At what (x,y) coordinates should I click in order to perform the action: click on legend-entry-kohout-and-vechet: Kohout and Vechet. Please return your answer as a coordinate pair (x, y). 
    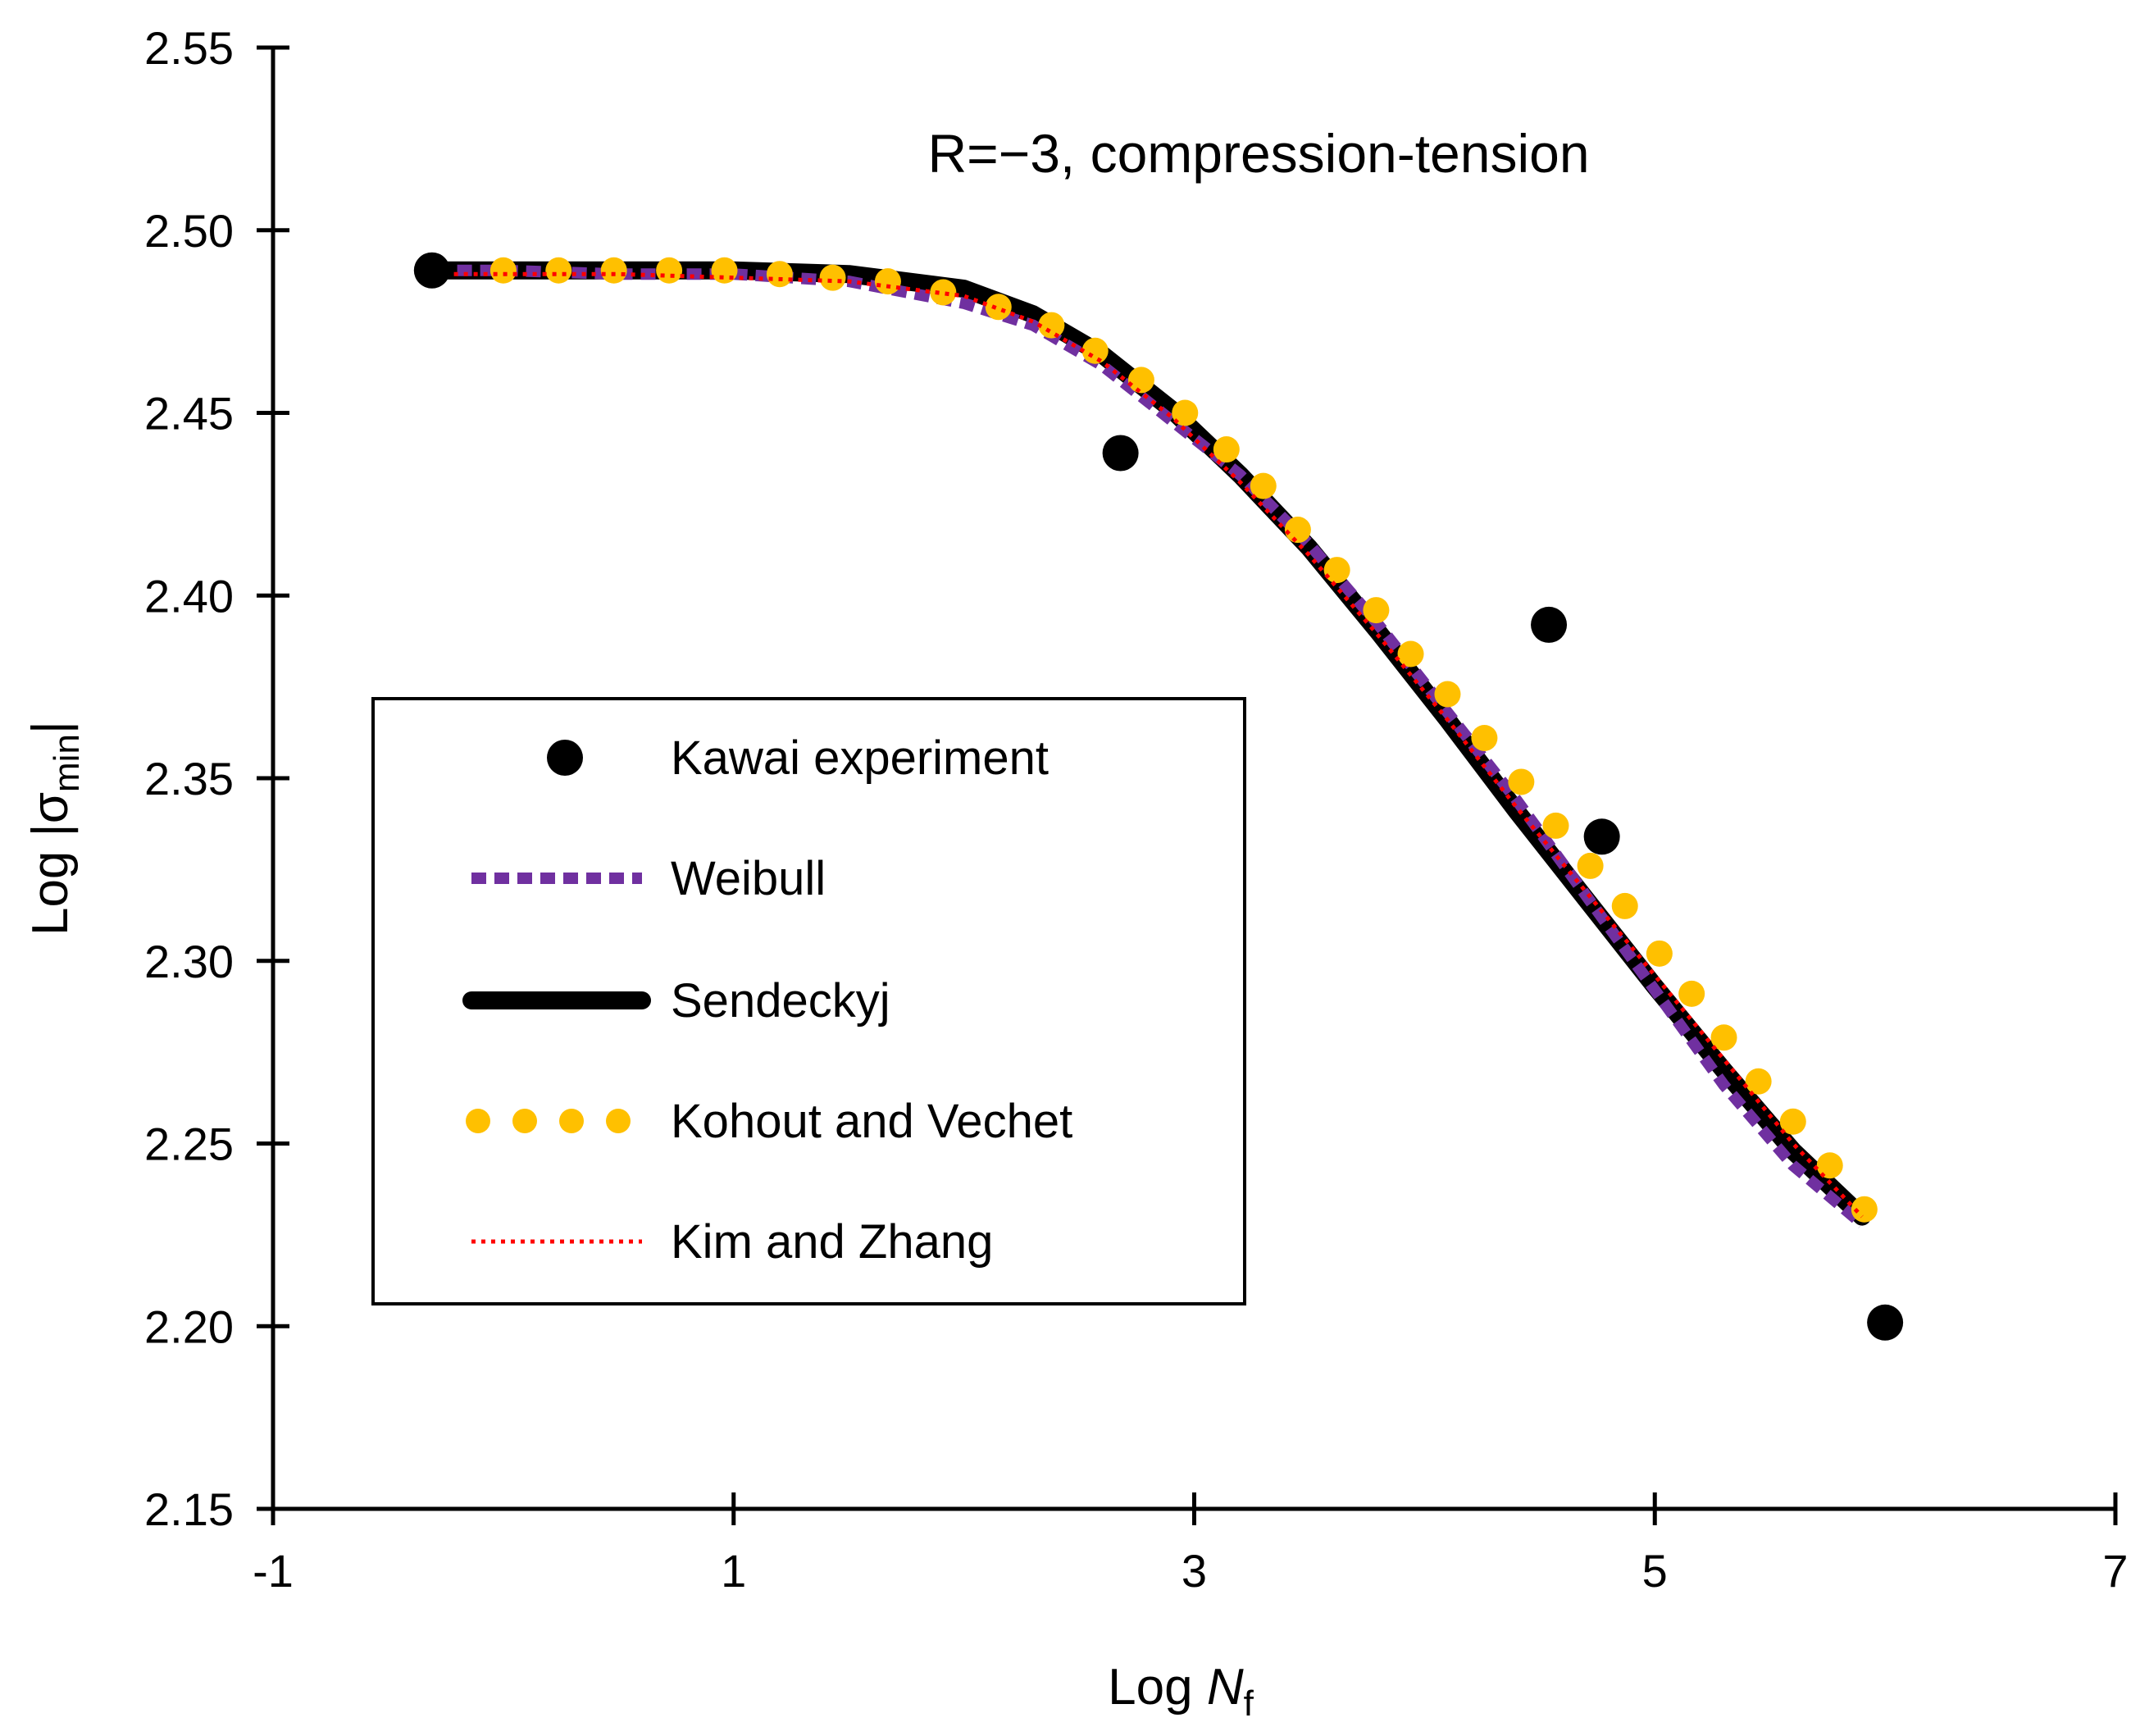
    Looking at the image, I should click on (769, 1122).